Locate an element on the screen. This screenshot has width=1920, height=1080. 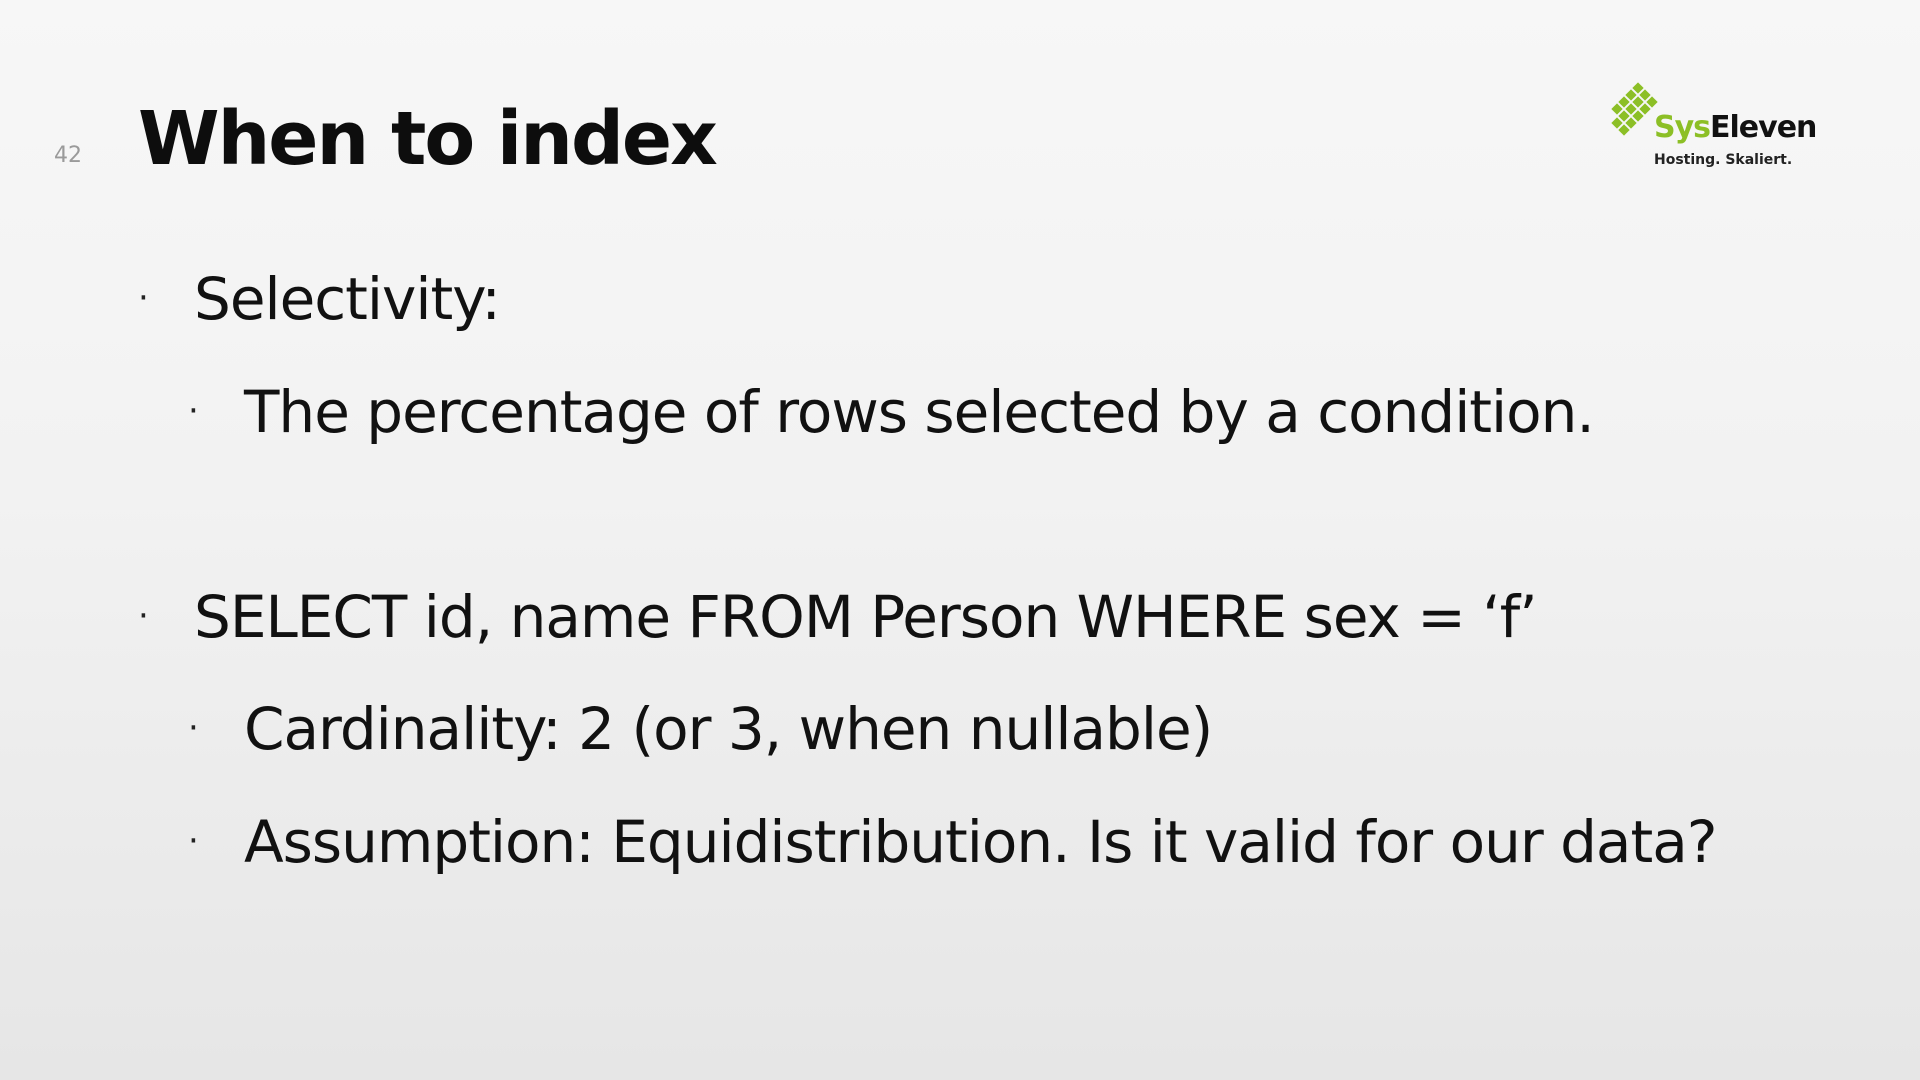
company-logo: SysEleven Hosting. Skaliert. is located at coordinates (1712, 127).